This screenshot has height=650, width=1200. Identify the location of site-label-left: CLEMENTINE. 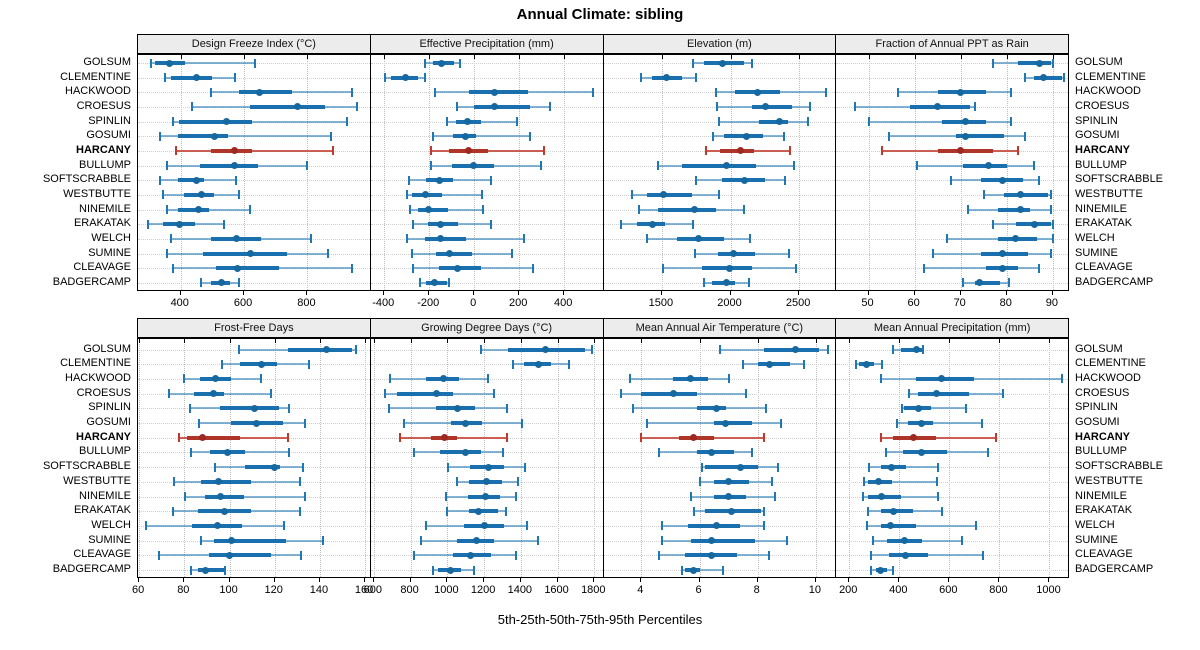
(95, 363).